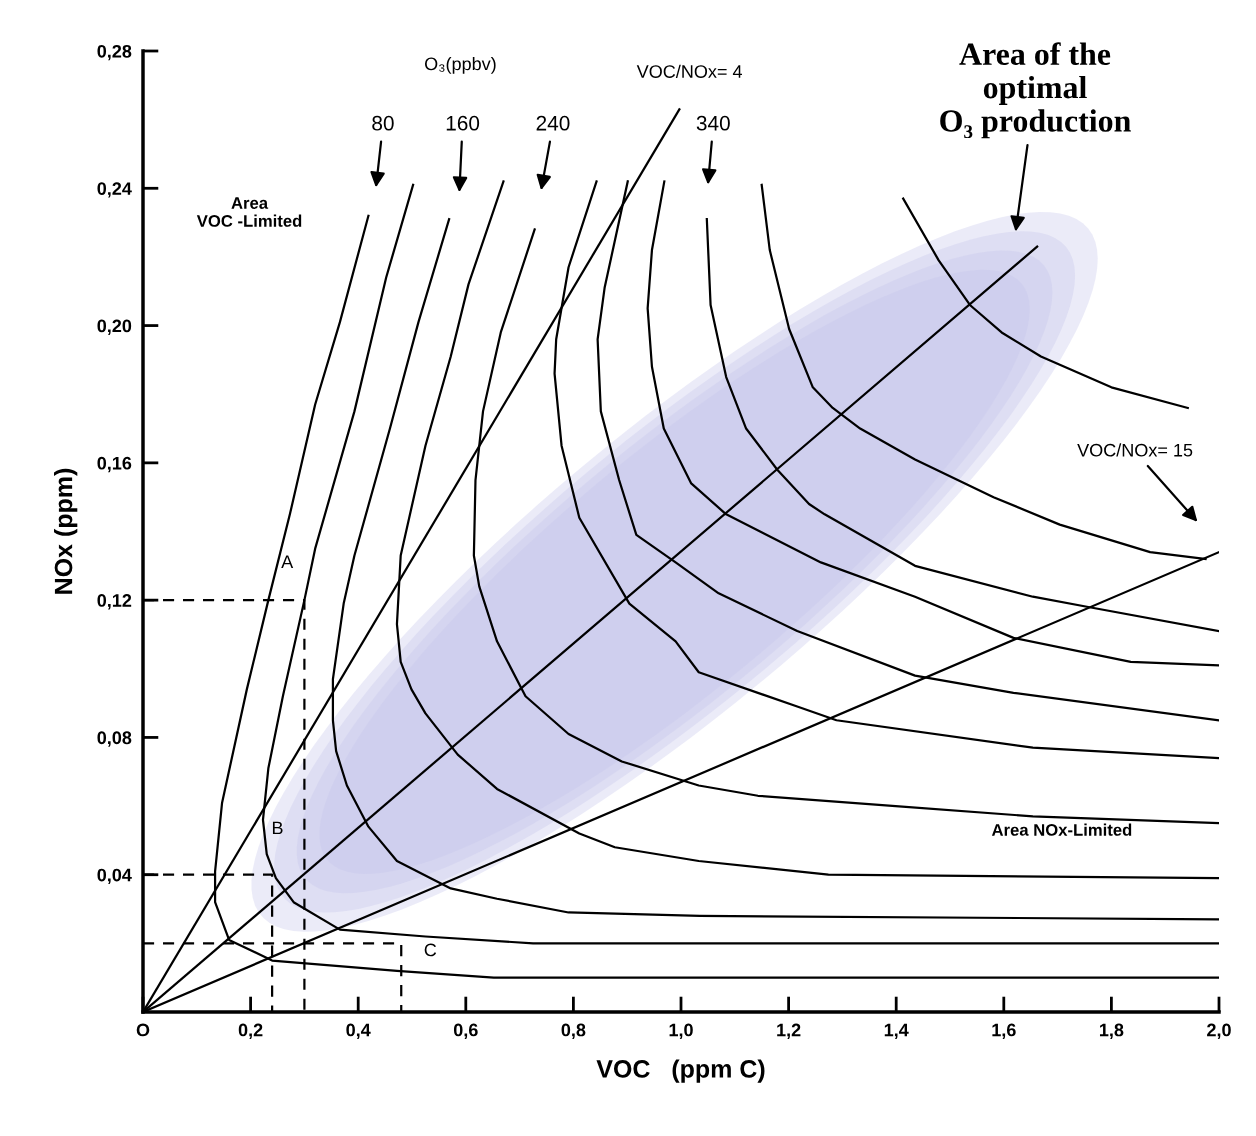 This screenshot has width=1256, height=1136. I want to click on x-tick-label: 1,6, so click(1004, 1031).